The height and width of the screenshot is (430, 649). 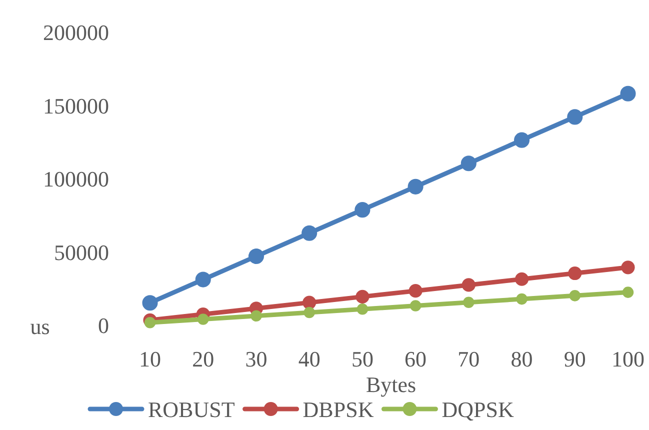 What do you see at coordinates (478, 409) in the screenshot?
I see `legend-label: DQPSK` at bounding box center [478, 409].